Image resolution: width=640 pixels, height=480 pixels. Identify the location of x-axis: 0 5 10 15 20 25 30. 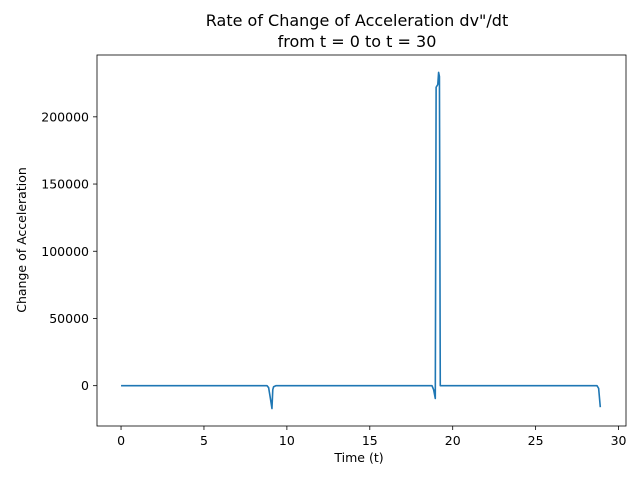
(372, 437).